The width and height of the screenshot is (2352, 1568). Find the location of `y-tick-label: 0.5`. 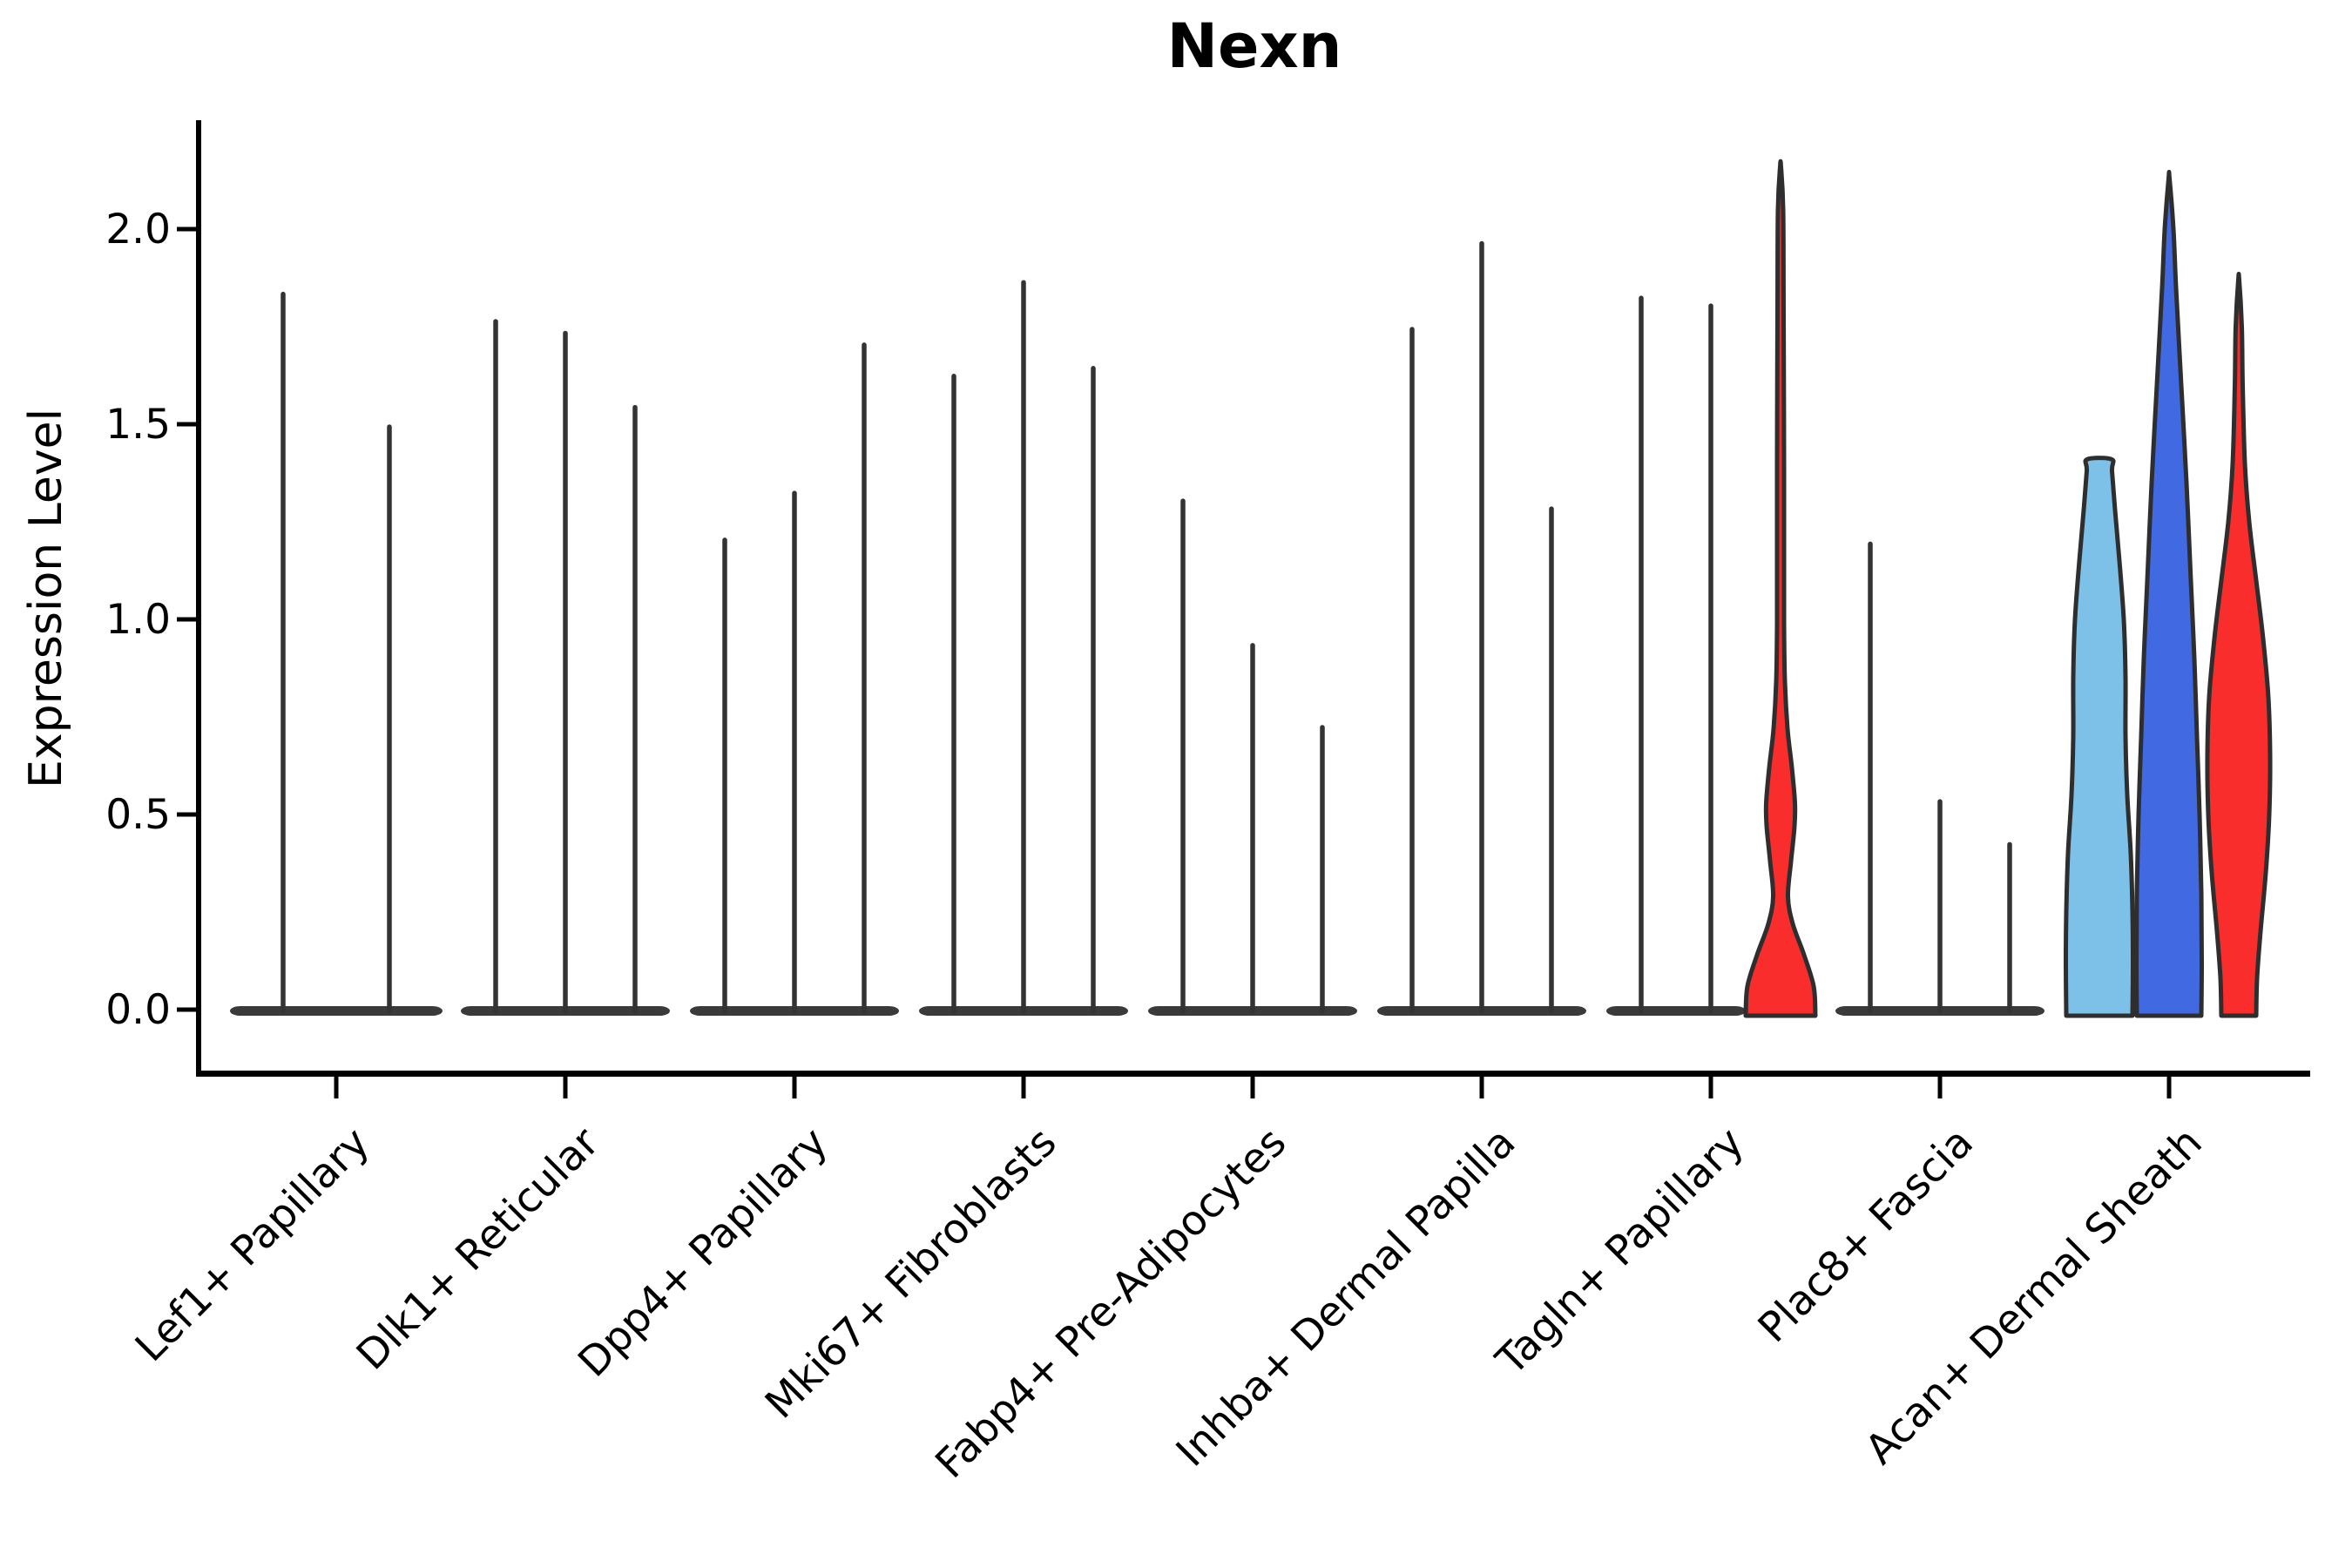

y-tick-label: 0.5 is located at coordinates (138, 815).